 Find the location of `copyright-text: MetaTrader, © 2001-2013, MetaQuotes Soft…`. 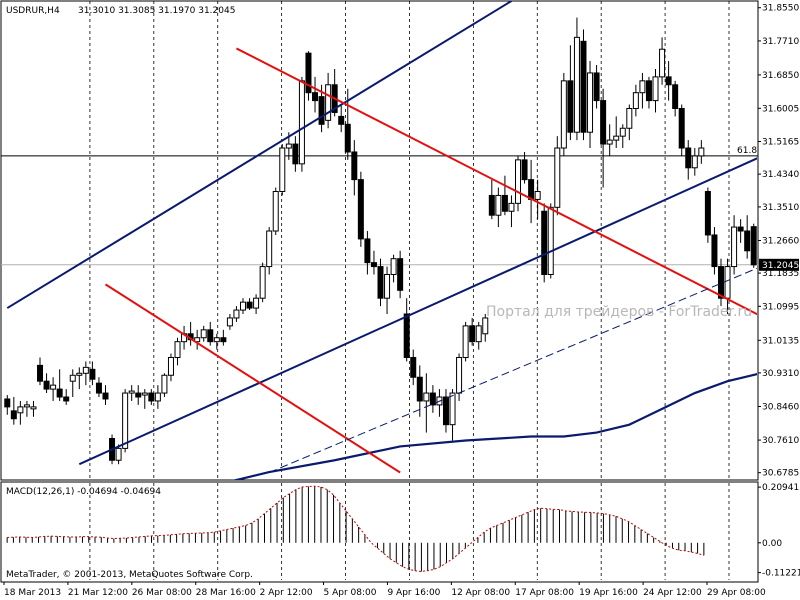

copyright-text: MetaTrader, © 2001-2013, MetaQuotes Soft… is located at coordinates (129, 575).